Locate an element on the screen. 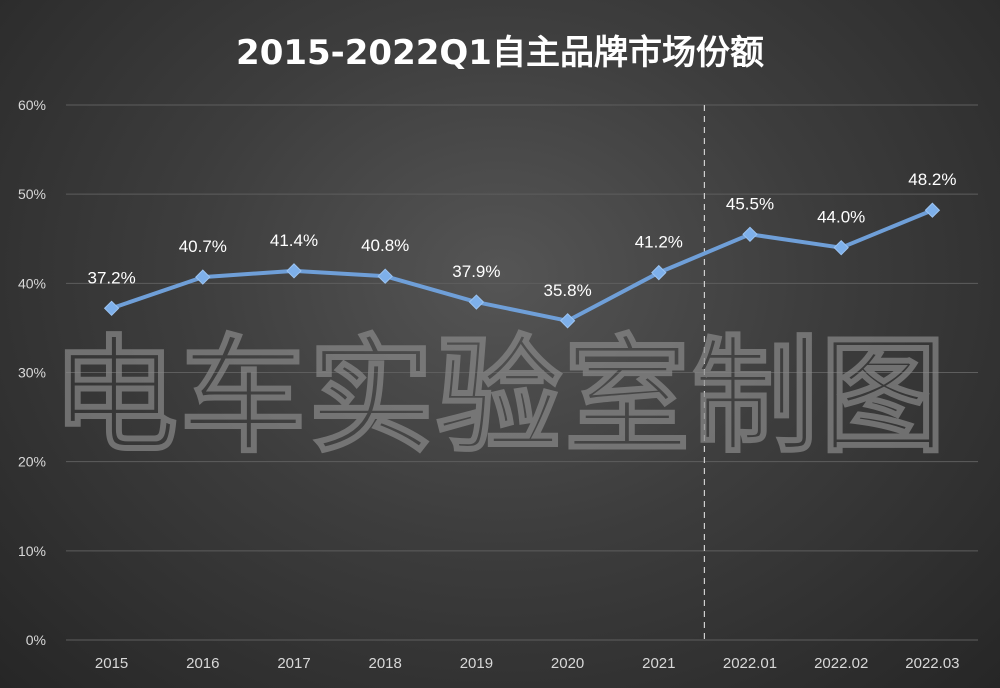 This screenshot has width=1000, height=688. data-label: 35.8% is located at coordinates (567, 290).